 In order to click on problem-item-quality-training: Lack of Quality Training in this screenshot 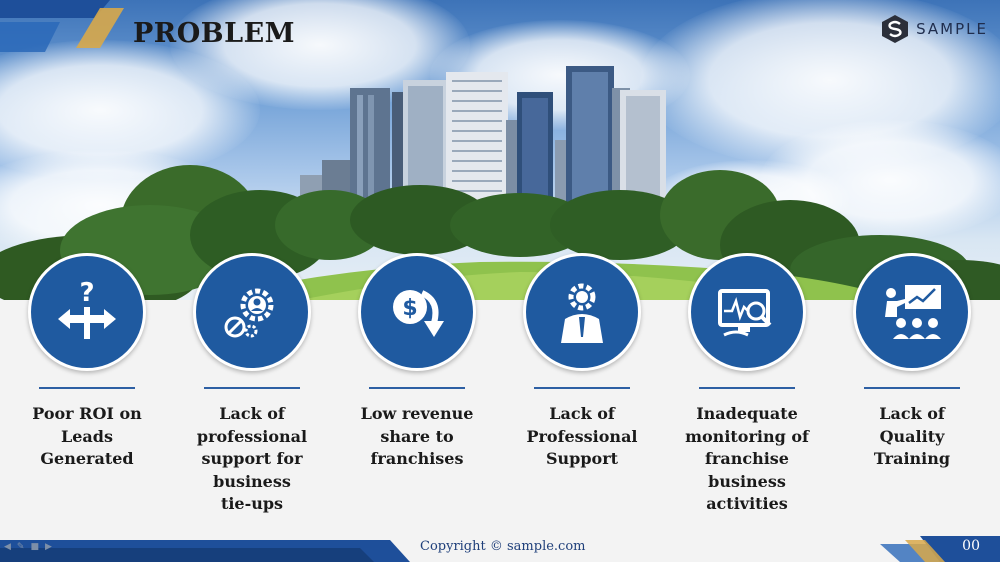, I will do `click(912, 362)`.